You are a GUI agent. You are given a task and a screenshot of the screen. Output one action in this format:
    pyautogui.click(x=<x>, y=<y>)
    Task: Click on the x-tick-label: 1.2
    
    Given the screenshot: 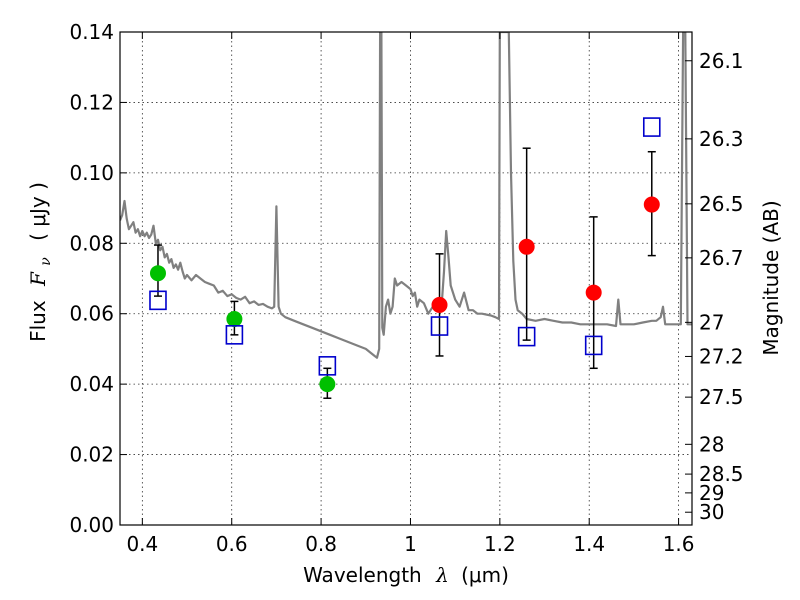 What is the action you would take?
    pyautogui.click(x=500, y=544)
    